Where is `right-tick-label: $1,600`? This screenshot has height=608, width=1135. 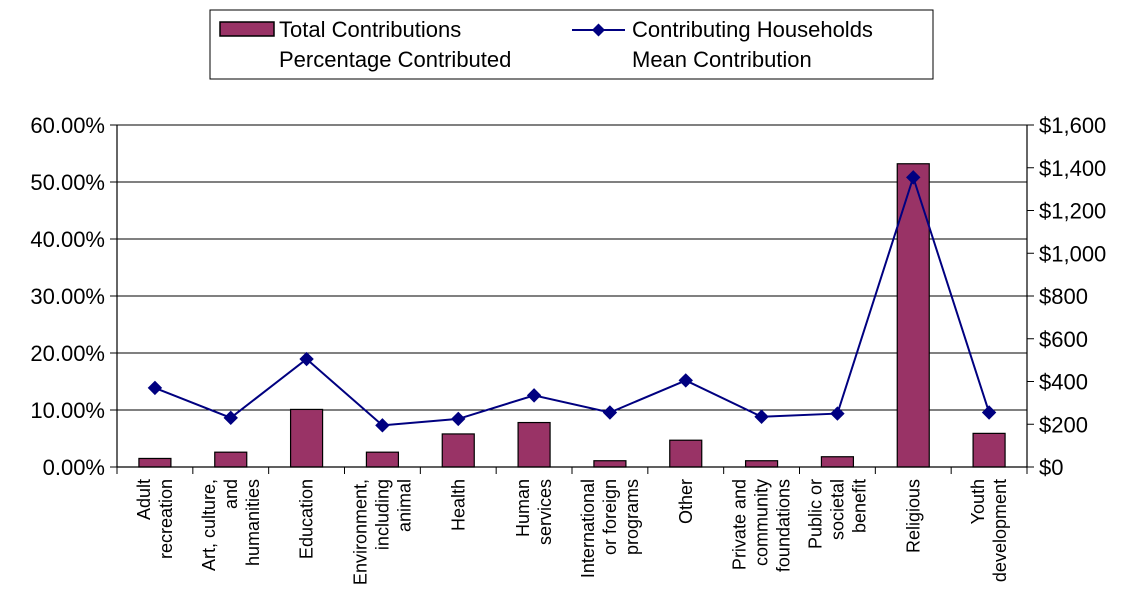 right-tick-label: $1,600 is located at coordinates (1072, 125).